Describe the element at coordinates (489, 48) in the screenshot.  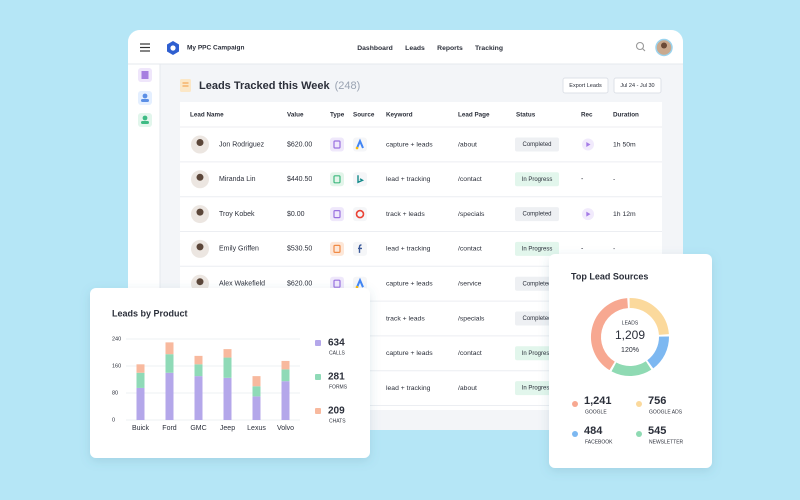
I see `nav-item: Tracking` at that location.